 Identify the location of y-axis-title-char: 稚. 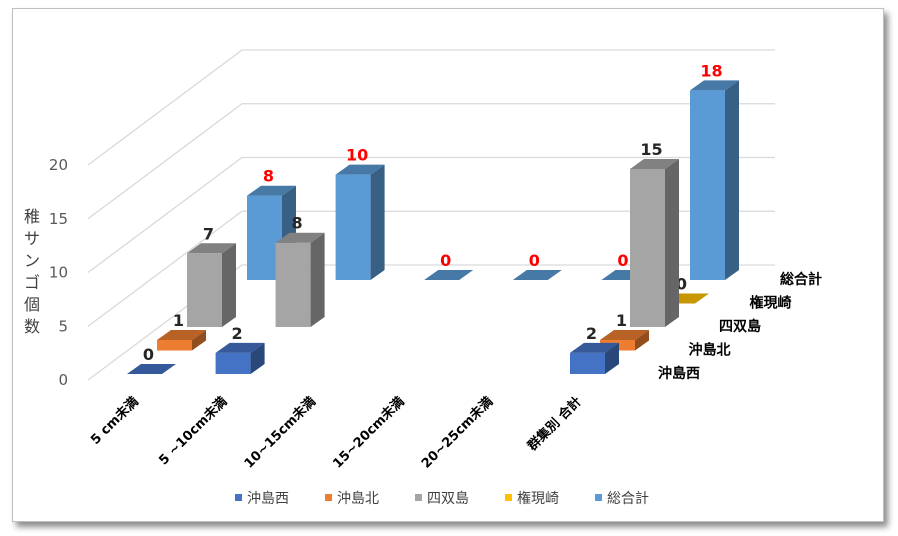
(32, 216).